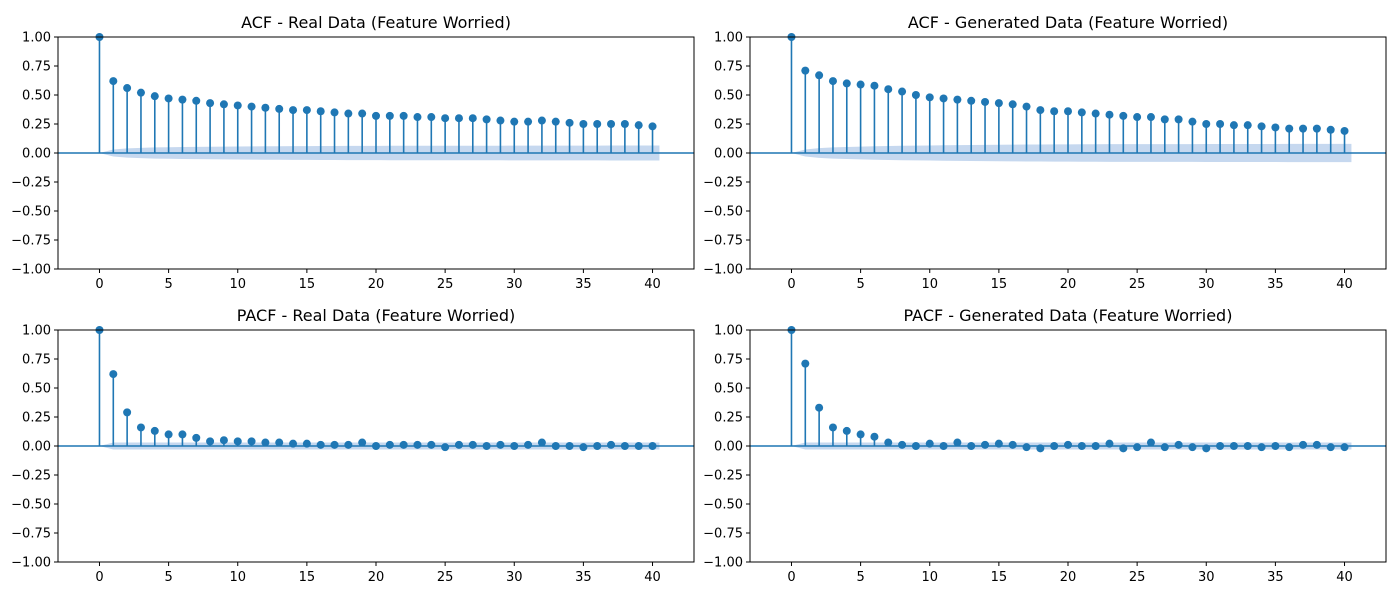 Image resolution: width=1400 pixels, height=600 pixels. What do you see at coordinates (31, 476) in the screenshot?
I see `y-tick-label: −0.25` at bounding box center [31, 476].